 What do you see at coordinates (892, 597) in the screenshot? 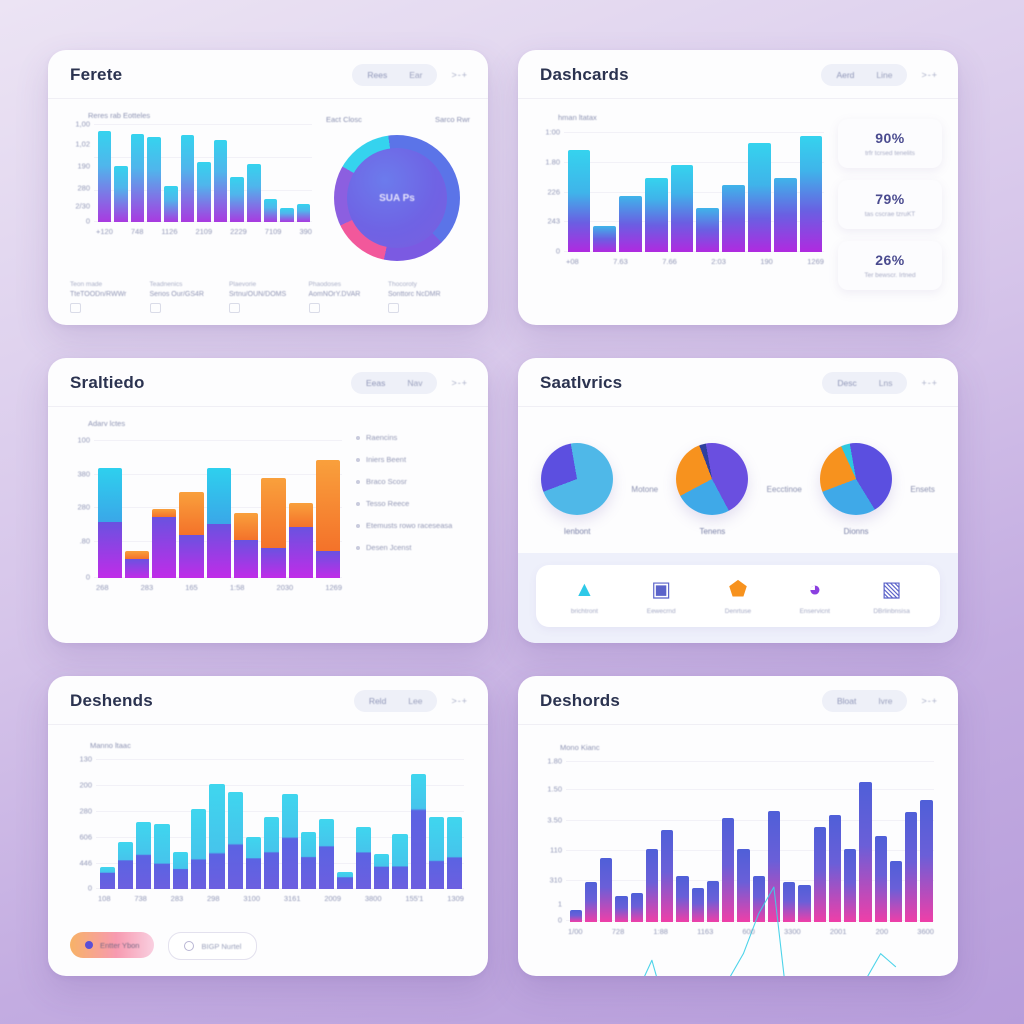
I see `quick-action: ▧ DBrlinbnsisa` at bounding box center [892, 597].